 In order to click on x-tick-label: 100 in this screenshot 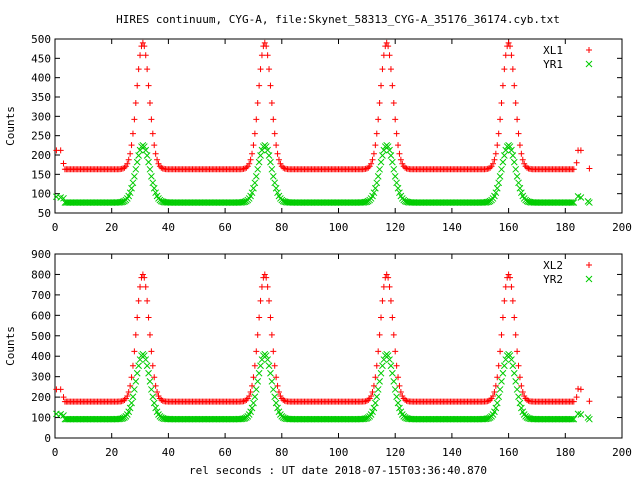, I will do `click(339, 452)`.